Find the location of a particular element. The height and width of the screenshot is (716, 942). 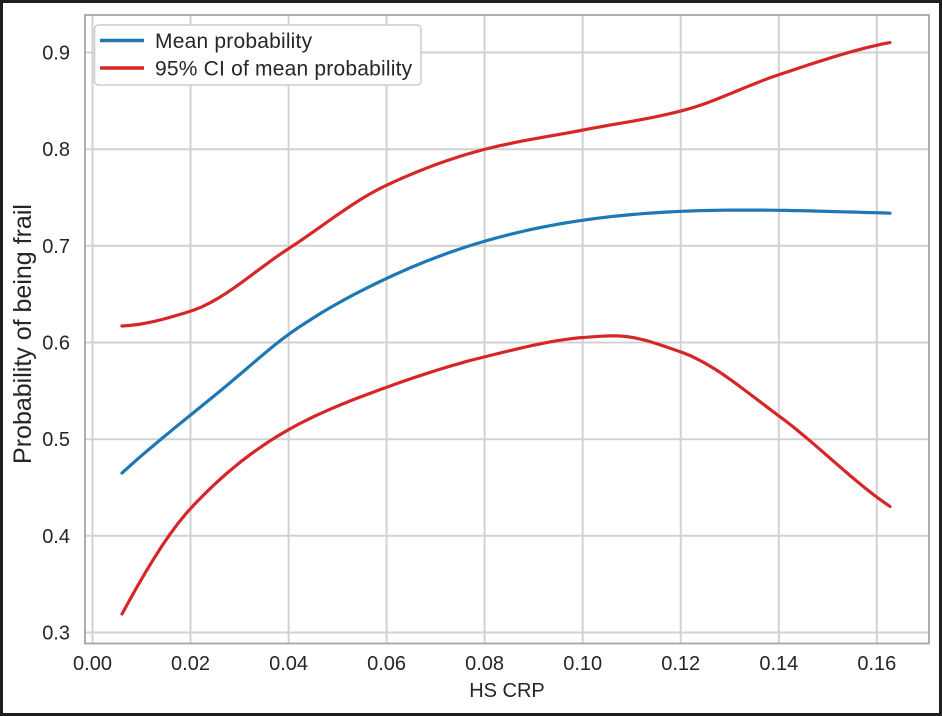

svg-text: 0.8 is located at coordinates (56, 150).